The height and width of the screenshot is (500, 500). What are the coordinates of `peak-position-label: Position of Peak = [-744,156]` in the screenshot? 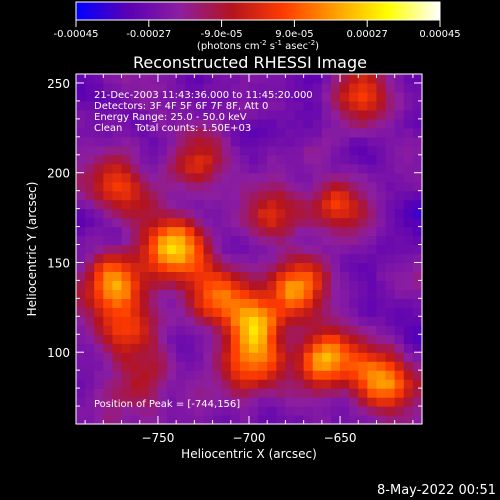 It's located at (167, 404).